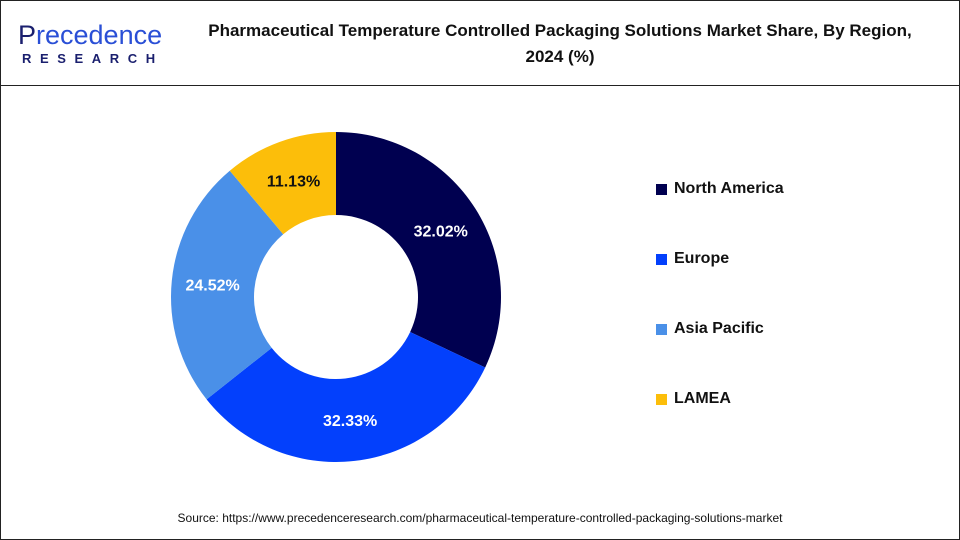  I want to click on legend-label: LAMEA, so click(702, 398).